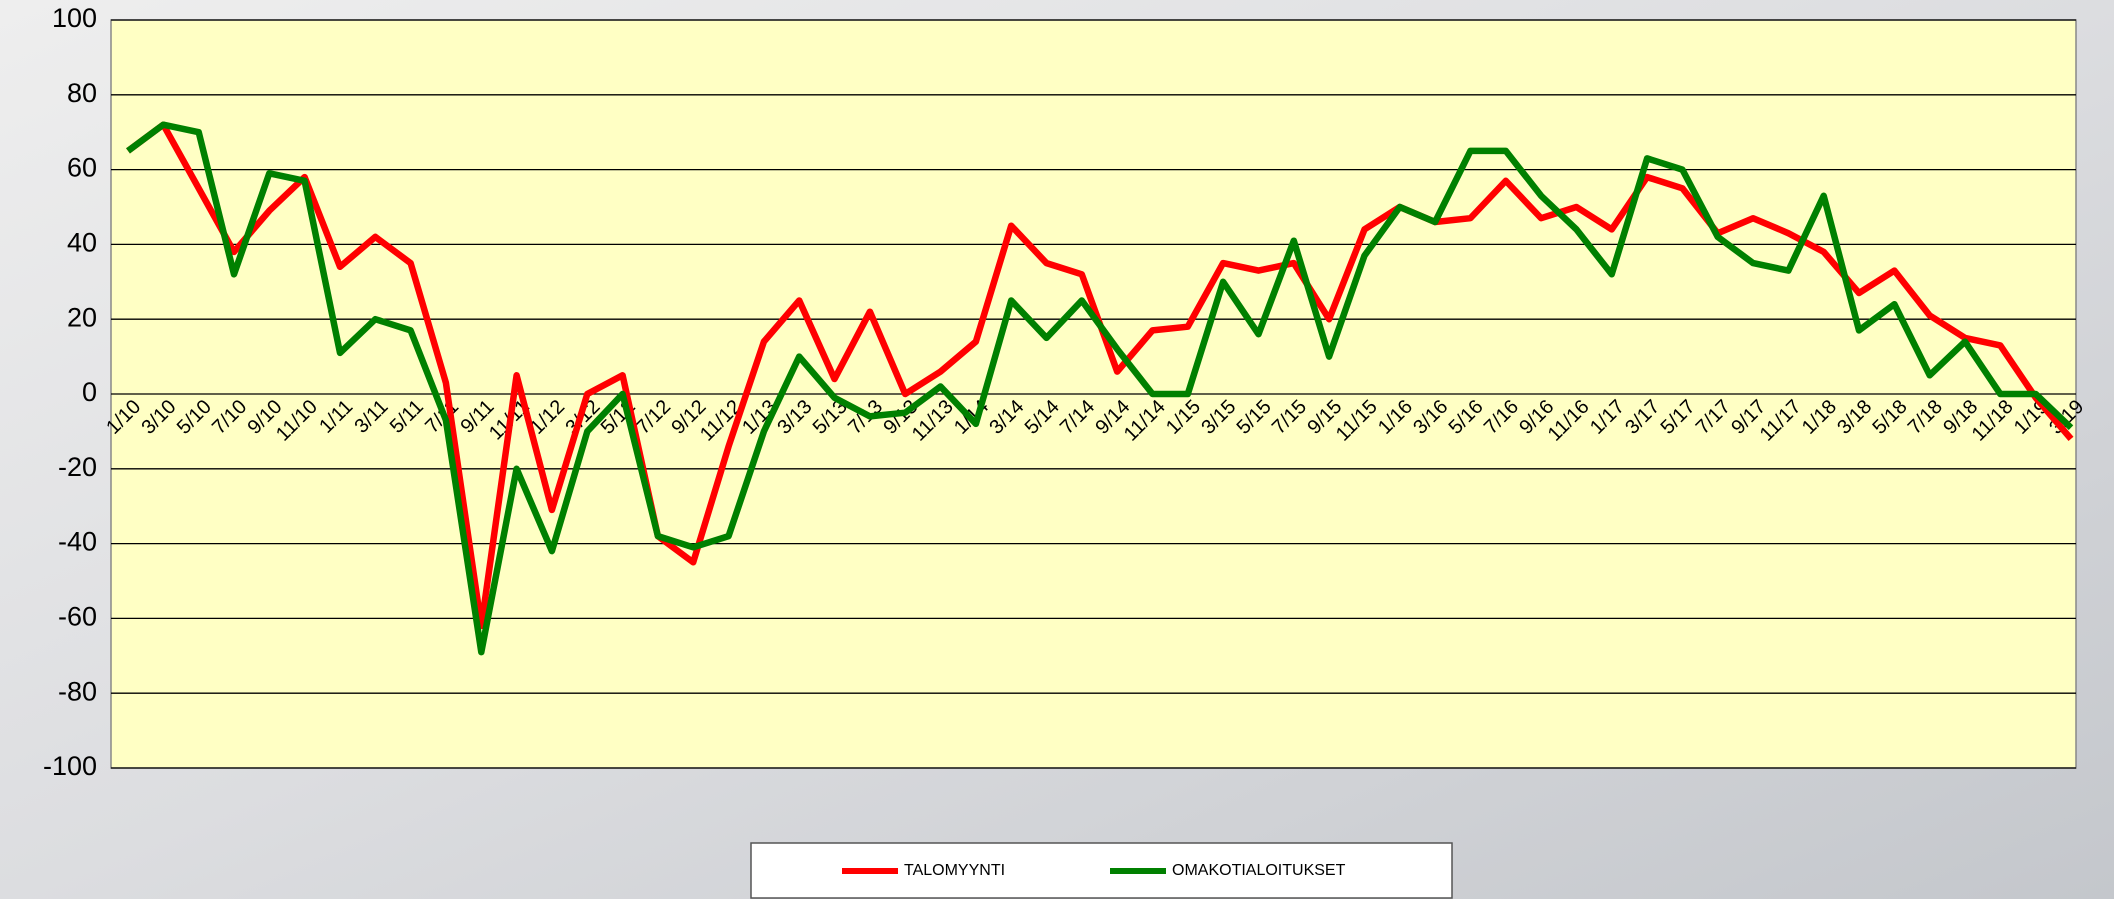 This screenshot has height=899, width=2114. I want to click on y-tick-label: -80, so click(77, 691).